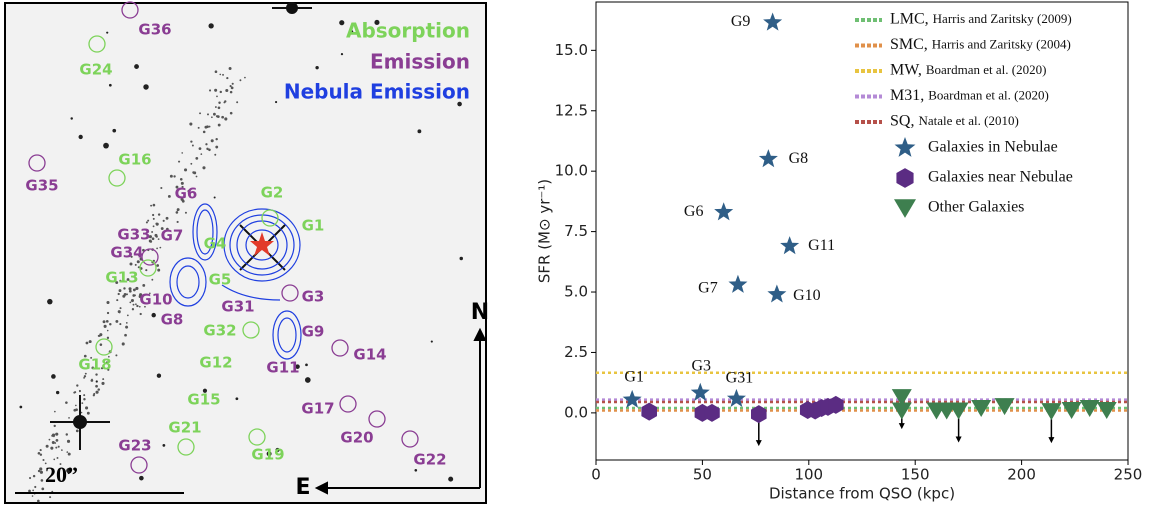 This screenshot has width=1155, height=507. I want to click on legend-label: Other Galaxies, so click(976, 207).